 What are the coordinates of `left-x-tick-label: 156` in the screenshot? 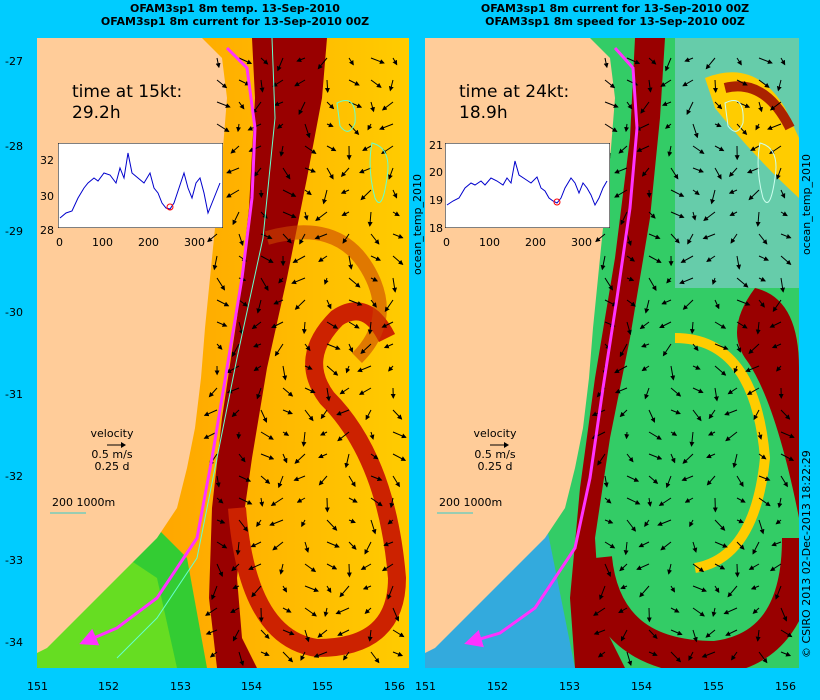 It's located at (394, 686).